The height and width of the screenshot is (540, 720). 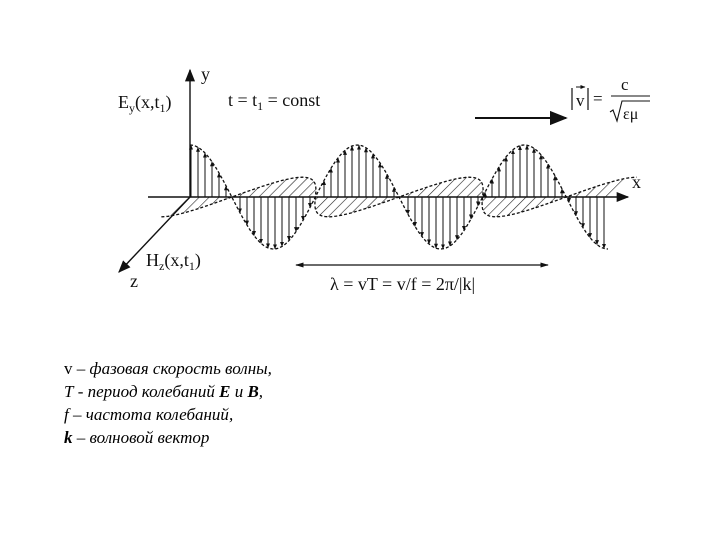 I want to click on velocity-formula: v = c εμ, so click(x=610, y=99).